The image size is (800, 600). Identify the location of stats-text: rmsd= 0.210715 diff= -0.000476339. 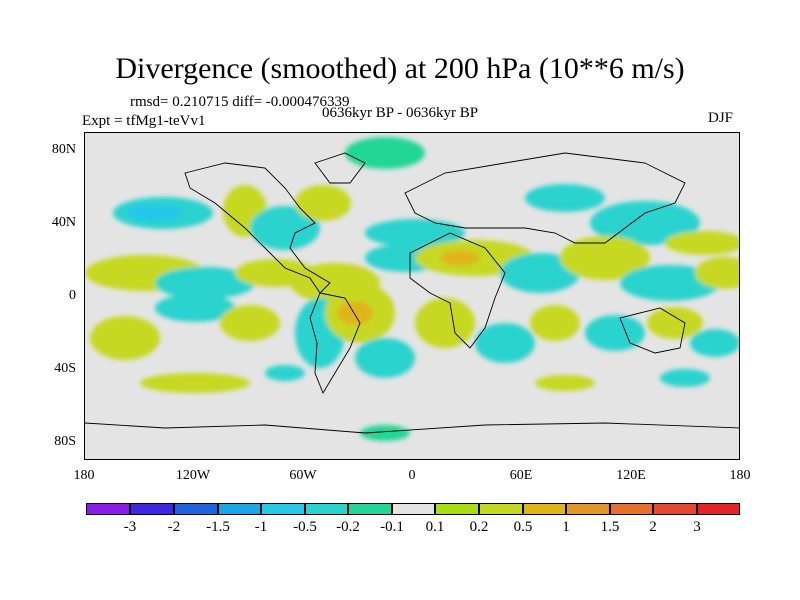
(240, 102).